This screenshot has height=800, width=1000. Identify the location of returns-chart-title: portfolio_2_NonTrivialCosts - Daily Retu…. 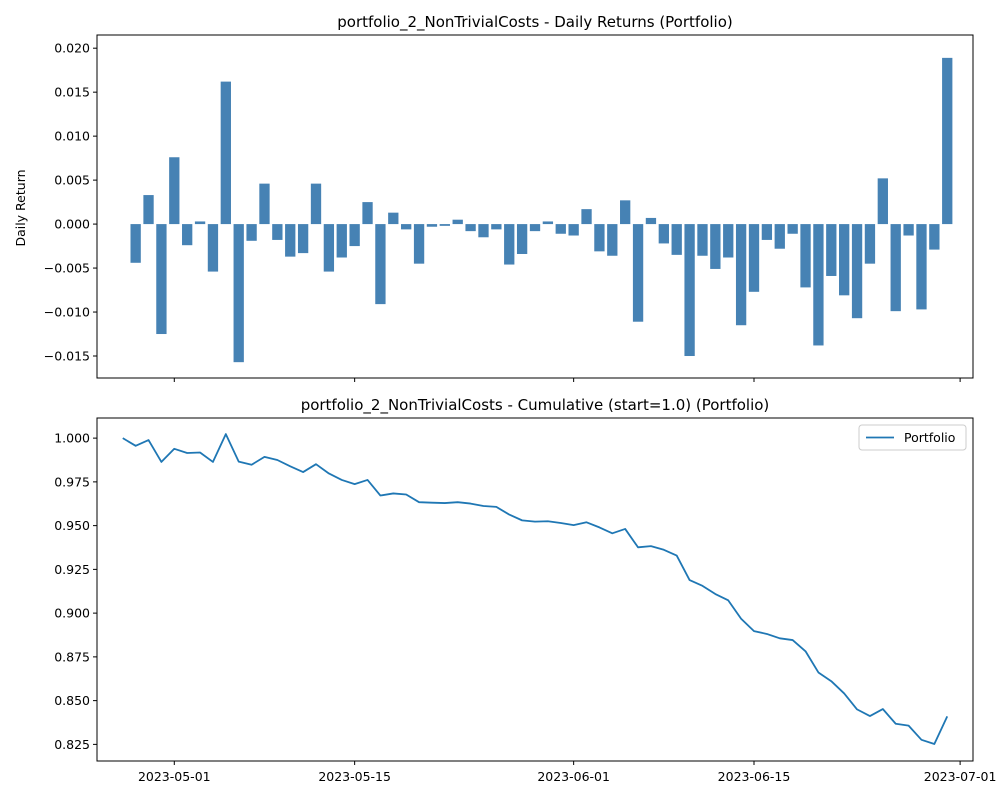
(534, 22).